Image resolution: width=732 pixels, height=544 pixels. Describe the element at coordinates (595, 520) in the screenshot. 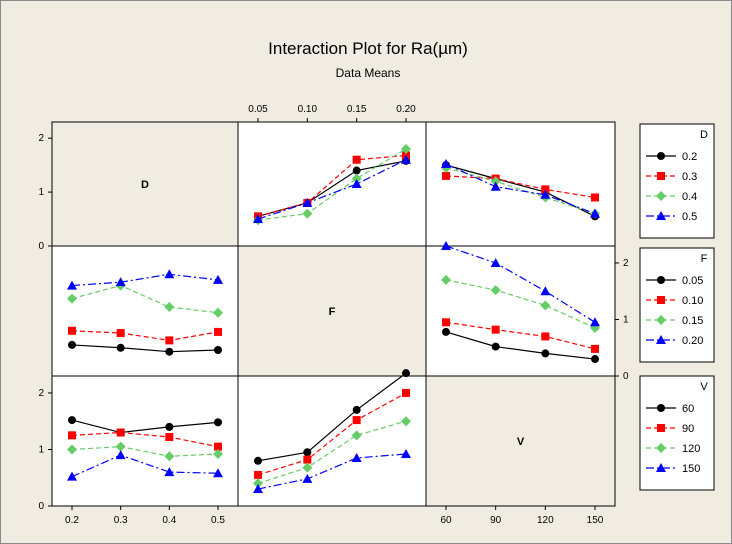

I see `x-tick-label: 150` at that location.